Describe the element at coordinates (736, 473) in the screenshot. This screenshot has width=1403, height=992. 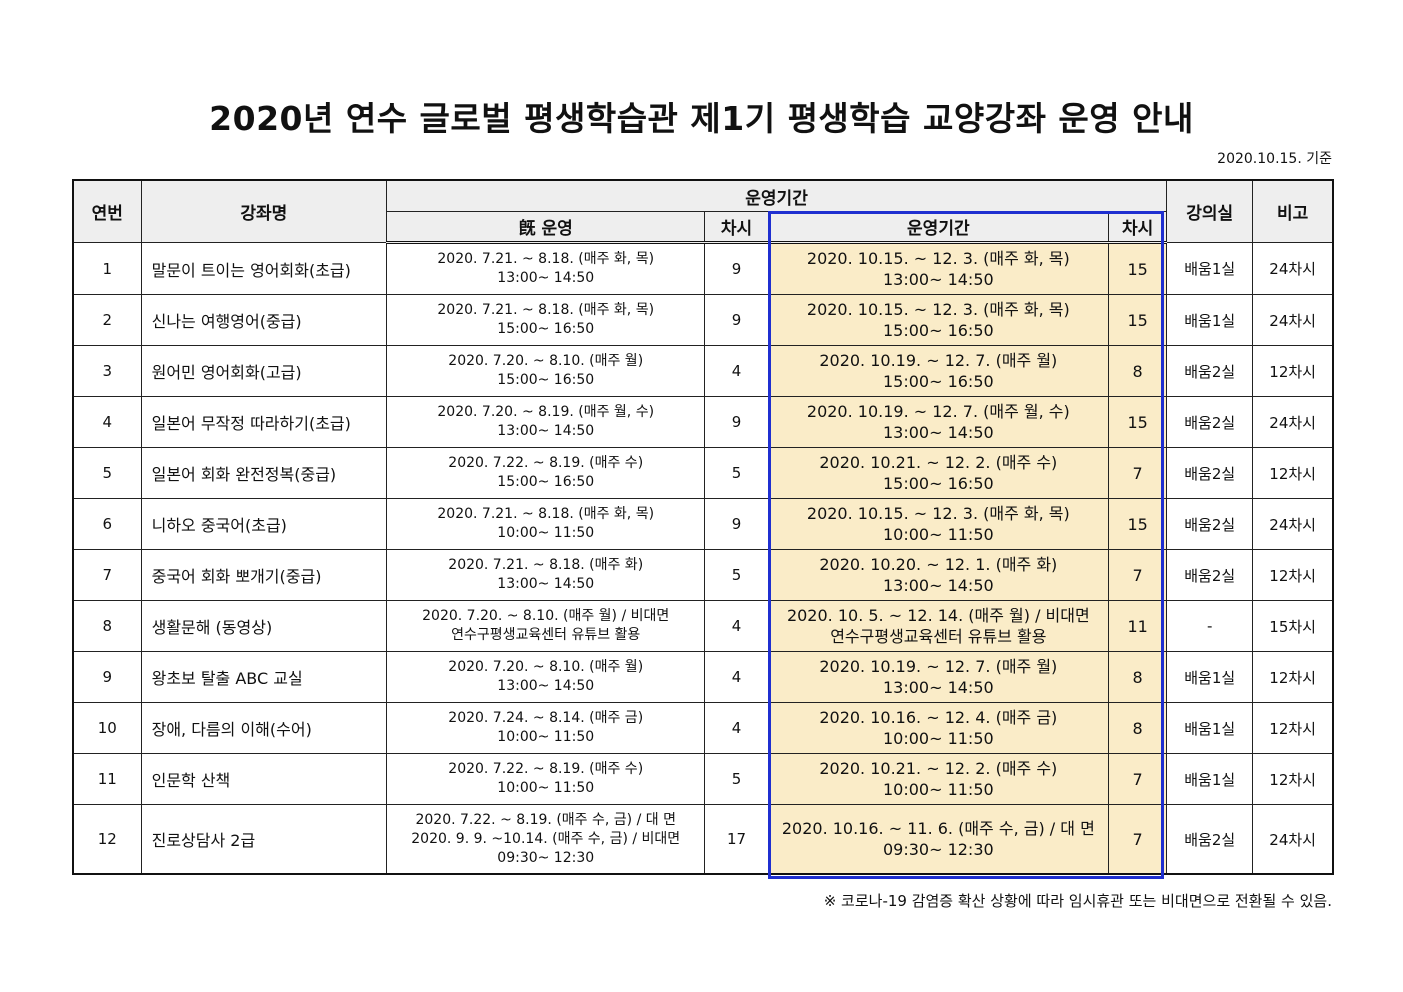
I see `row-prev-sessions: 5` at that location.